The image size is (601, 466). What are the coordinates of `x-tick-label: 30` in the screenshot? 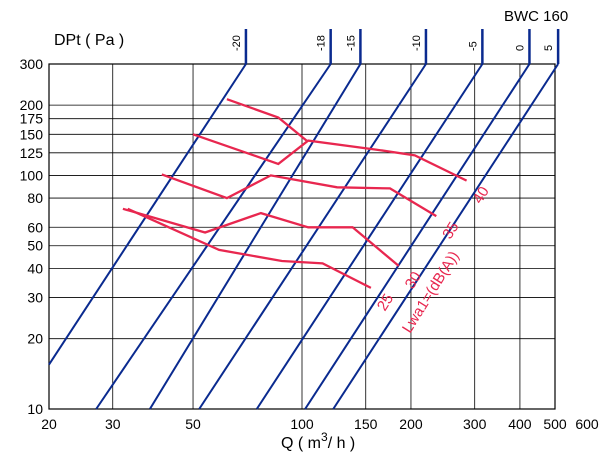 It's located at (113, 424).